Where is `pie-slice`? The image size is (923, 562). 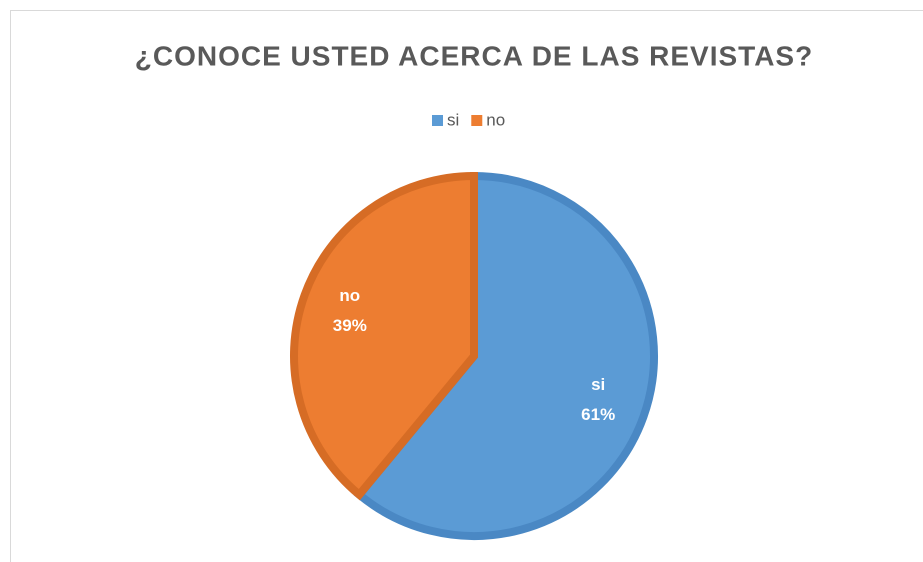 pie-slice is located at coordinates (384, 336).